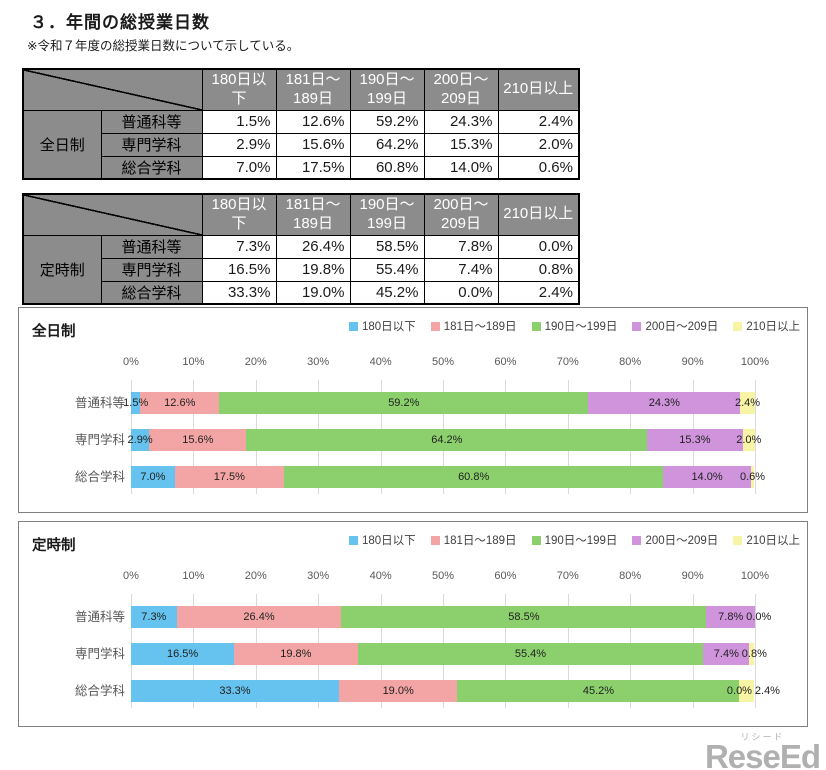 This screenshot has width=826, height=770. I want to click on value-cell: 14.0%, so click(461, 167).